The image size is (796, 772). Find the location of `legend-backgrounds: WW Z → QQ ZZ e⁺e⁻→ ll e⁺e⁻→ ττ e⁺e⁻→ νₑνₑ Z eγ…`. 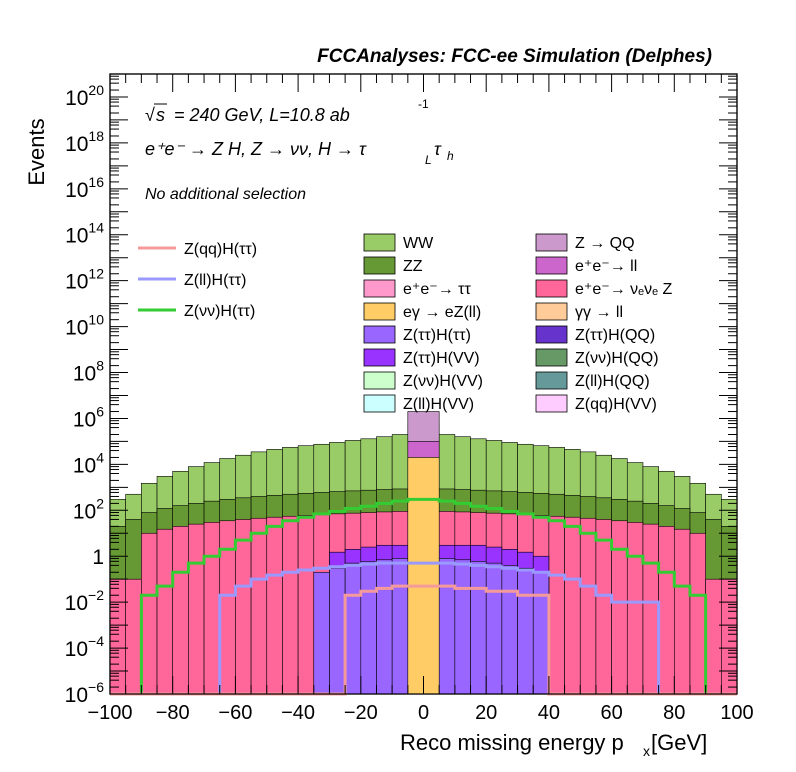

legend-backgrounds: WW Z → QQ ZZ e⁺e⁻→ ll e⁺e⁻→ ττ e⁺e⁻→ νₑνₑ Z eγ… is located at coordinates (517, 323).